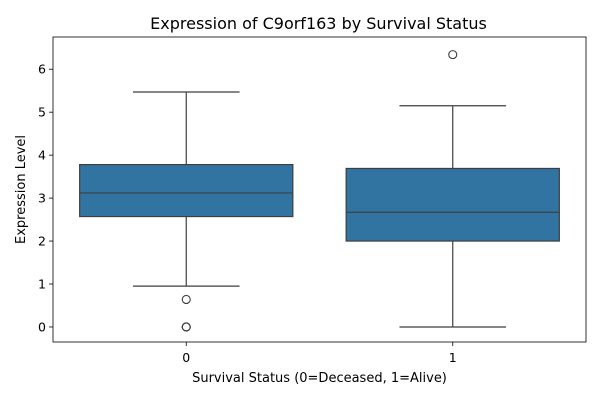 The image size is (600, 400). I want to click on x-tick-label: 0, so click(186, 357).